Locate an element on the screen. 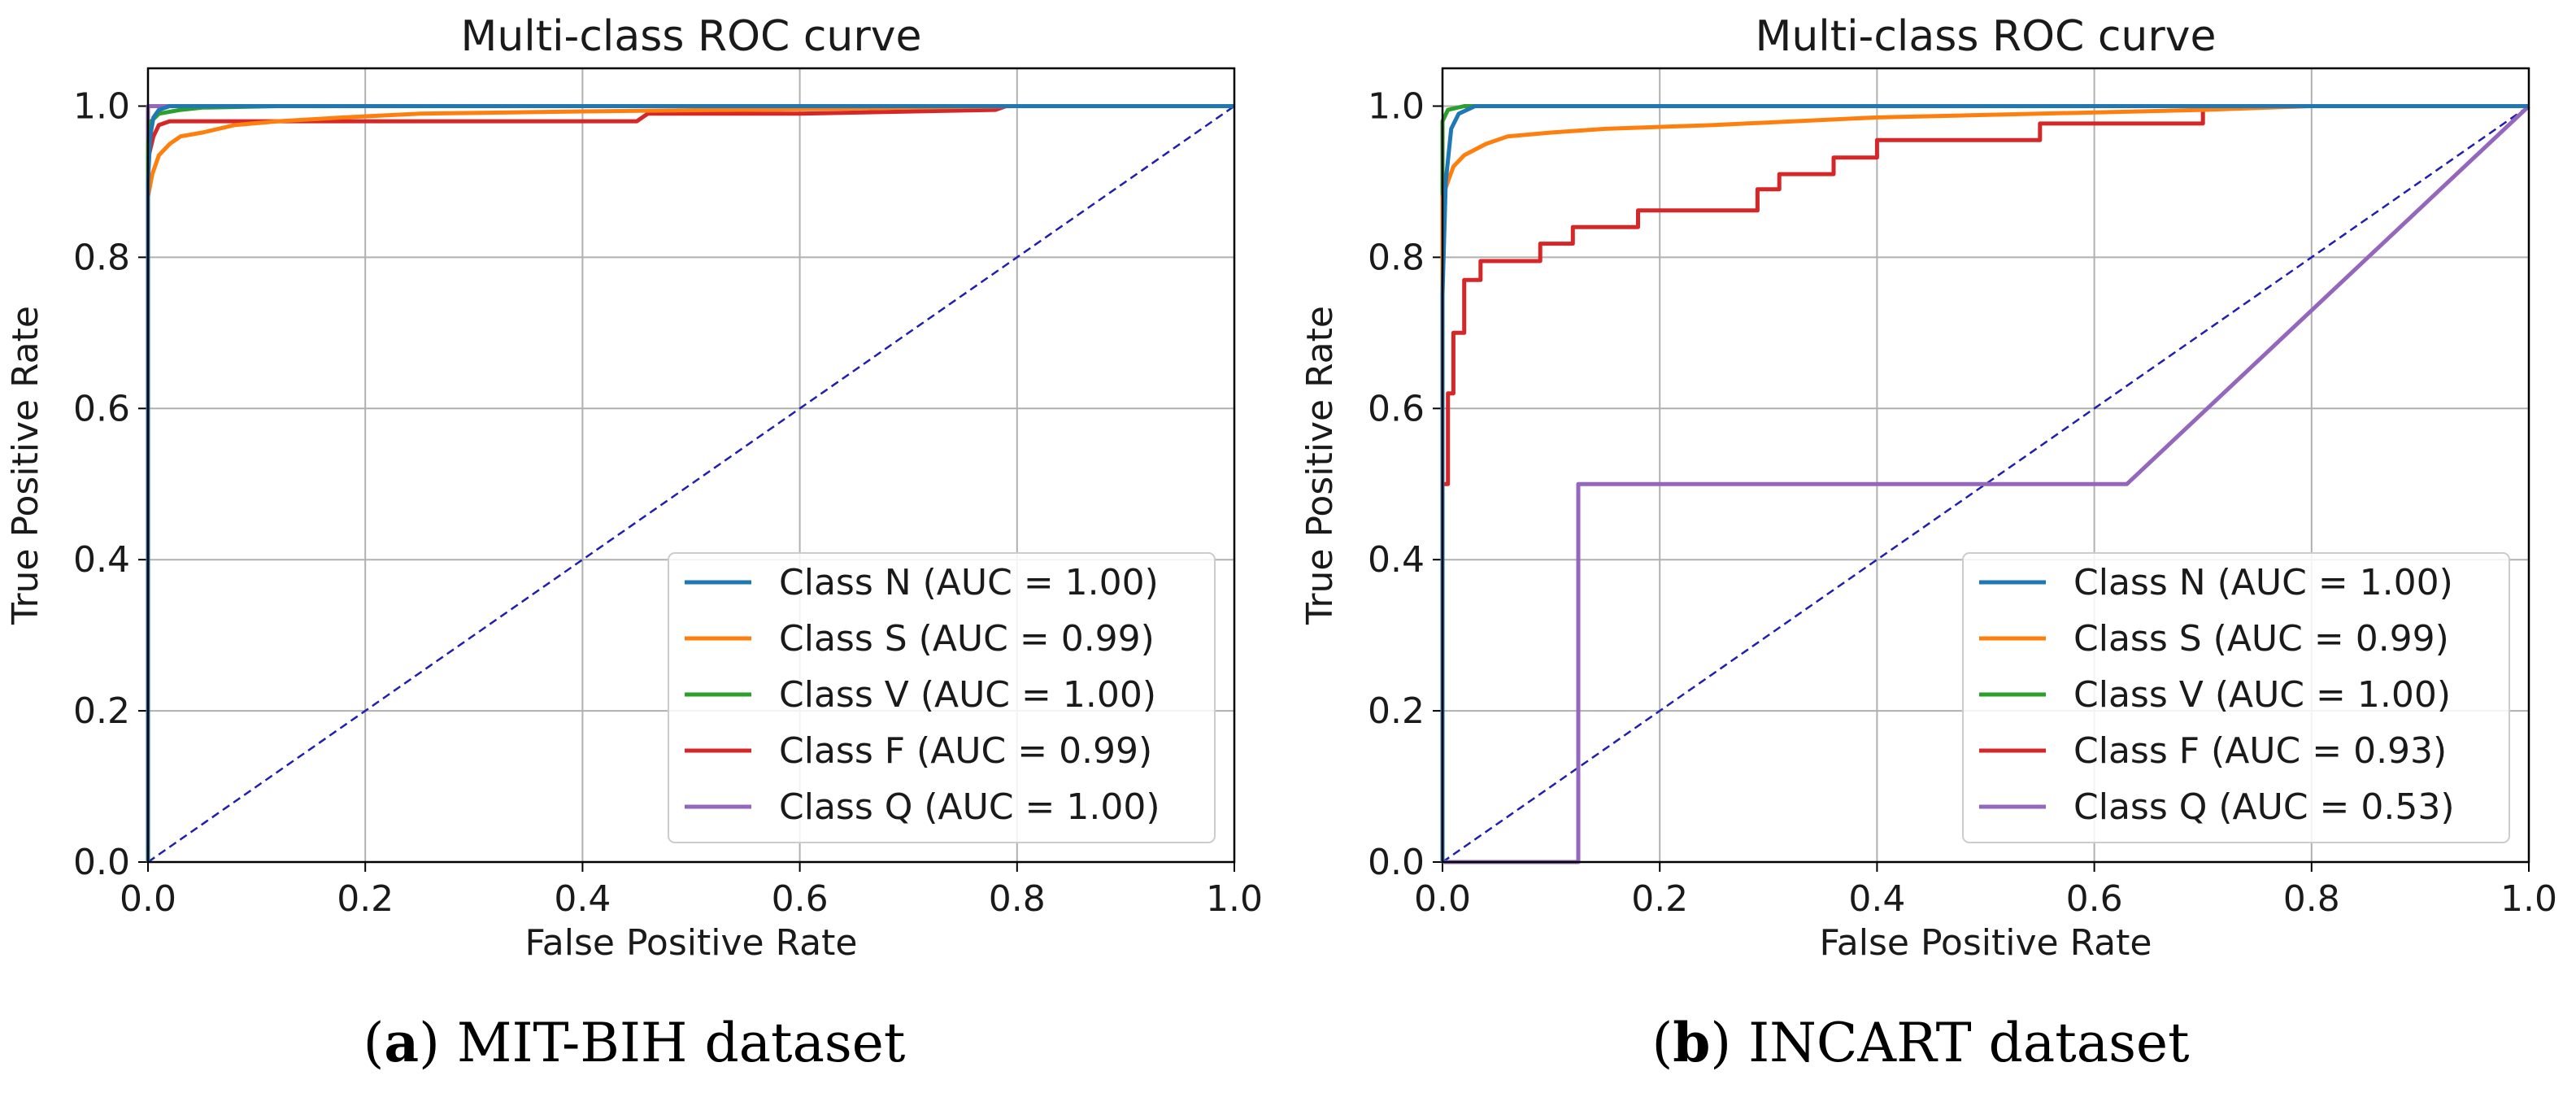  caption-b: (b) INCART dataset is located at coordinates (1920, 1042).